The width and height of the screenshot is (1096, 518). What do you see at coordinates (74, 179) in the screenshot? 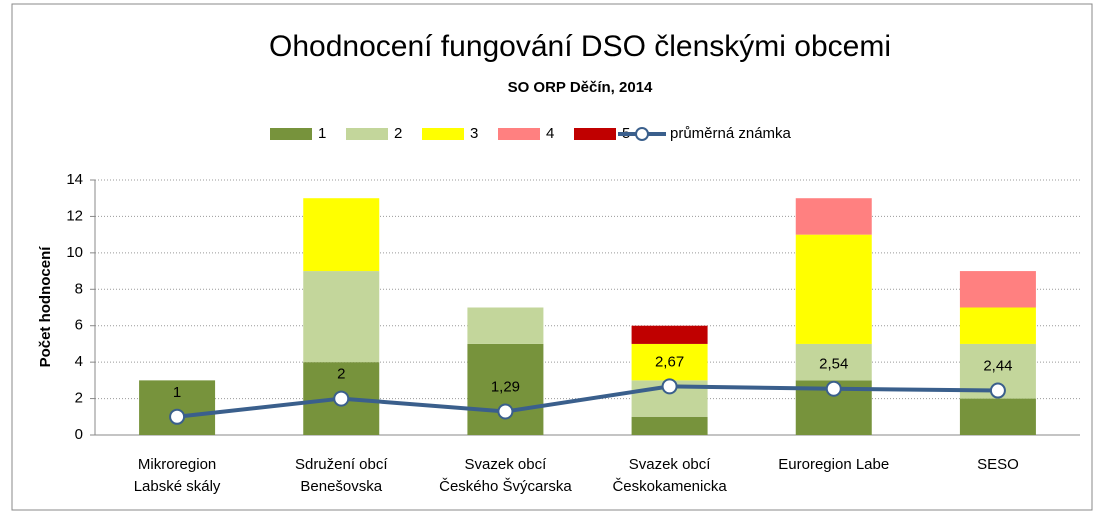
I see `y-tick-label: 14` at bounding box center [74, 179].